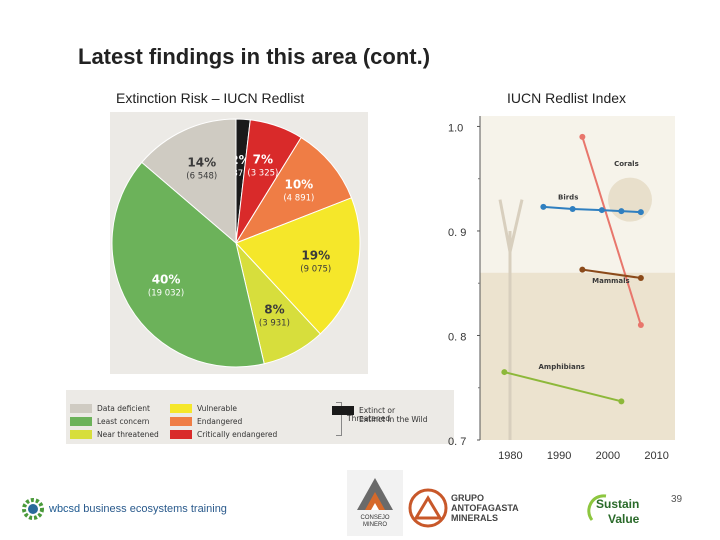 The height and width of the screenshot is (540, 720). I want to click on pie-count-label: (19 032), so click(166, 294).